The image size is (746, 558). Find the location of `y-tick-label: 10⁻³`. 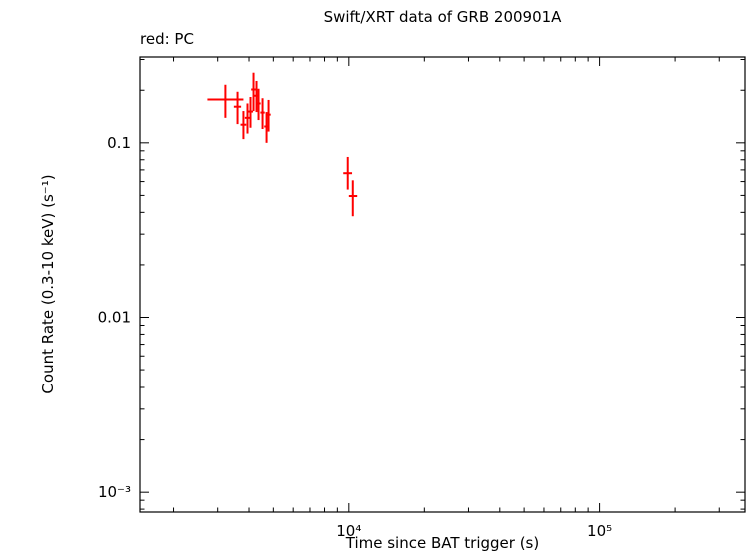

y-tick-label: 10⁻³ is located at coordinates (114, 492).